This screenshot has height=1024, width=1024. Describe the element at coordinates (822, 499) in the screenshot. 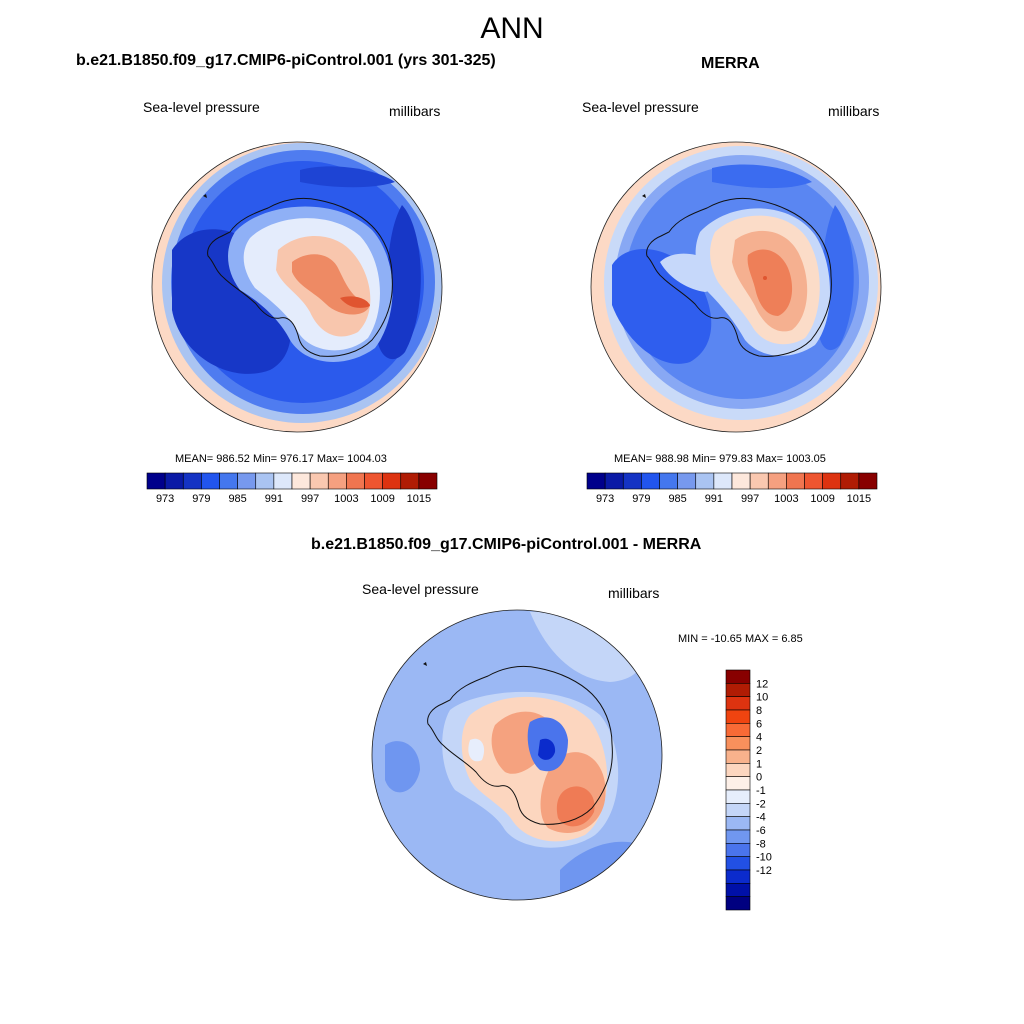

I see `colorbar-merra-tick-label: 1009` at that location.